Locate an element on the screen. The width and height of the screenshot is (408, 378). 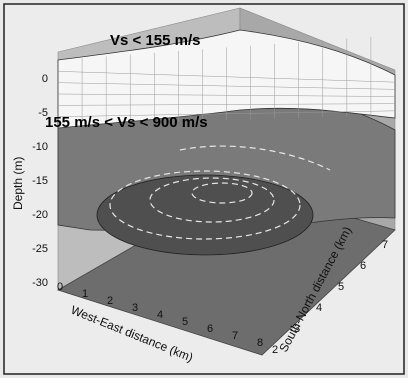
x-tick-label: 7 is located at coordinates (235, 336).